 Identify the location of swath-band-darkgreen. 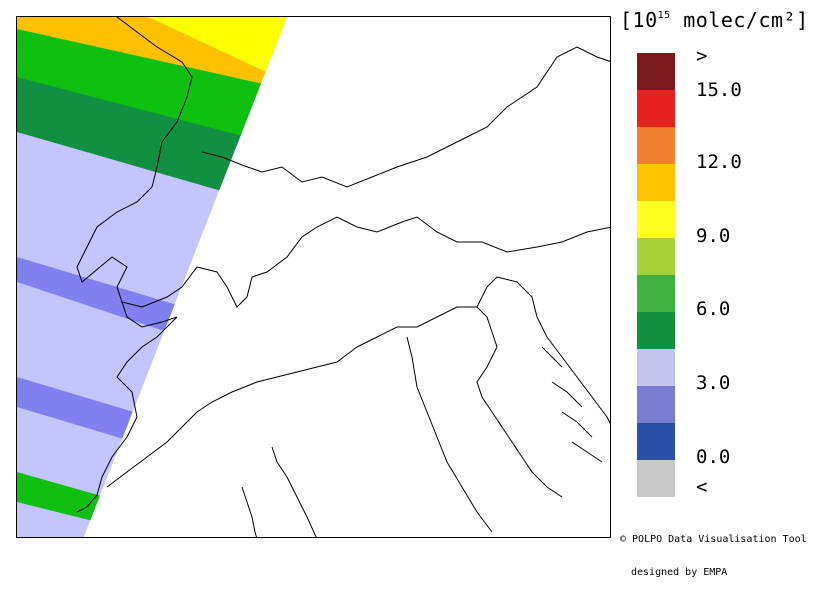
(147, 142).